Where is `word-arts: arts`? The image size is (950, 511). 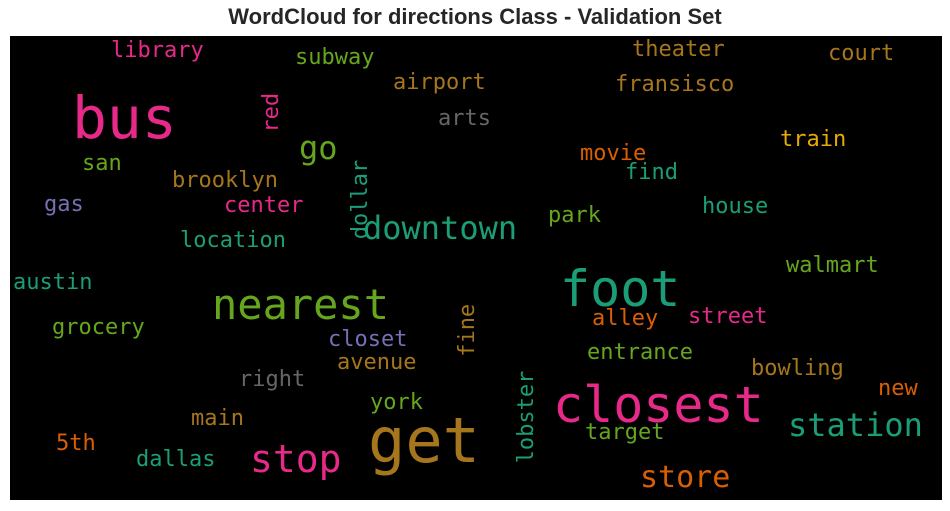 word-arts: arts is located at coordinates (464, 118).